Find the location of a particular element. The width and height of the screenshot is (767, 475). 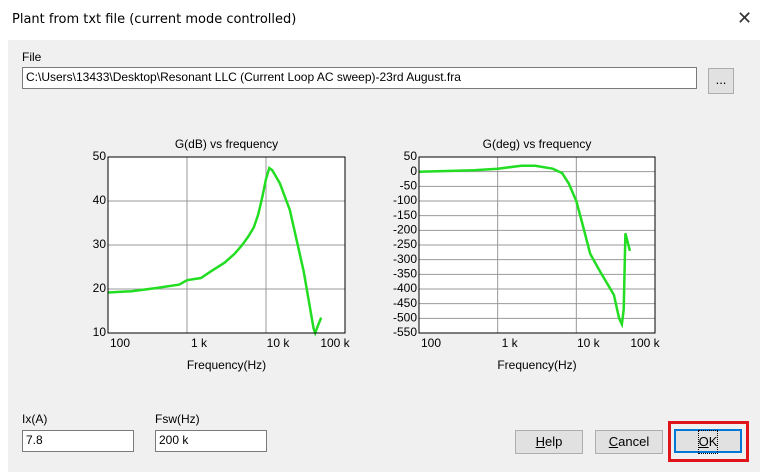

cancel-text: Cancel is located at coordinates (629, 441).